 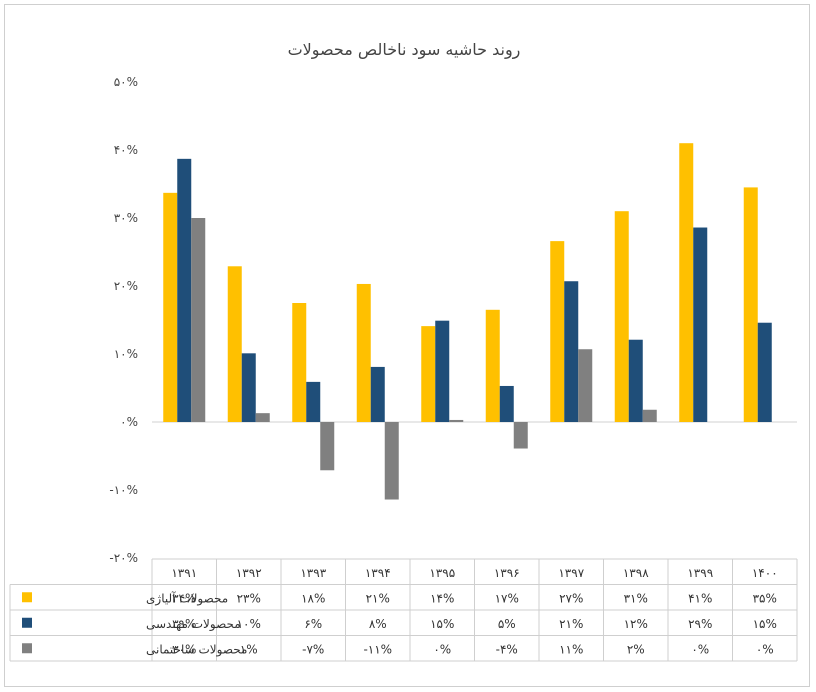 What do you see at coordinates (126, 150) in the screenshot?
I see `y-tick-label: ۴۰%` at bounding box center [126, 150].